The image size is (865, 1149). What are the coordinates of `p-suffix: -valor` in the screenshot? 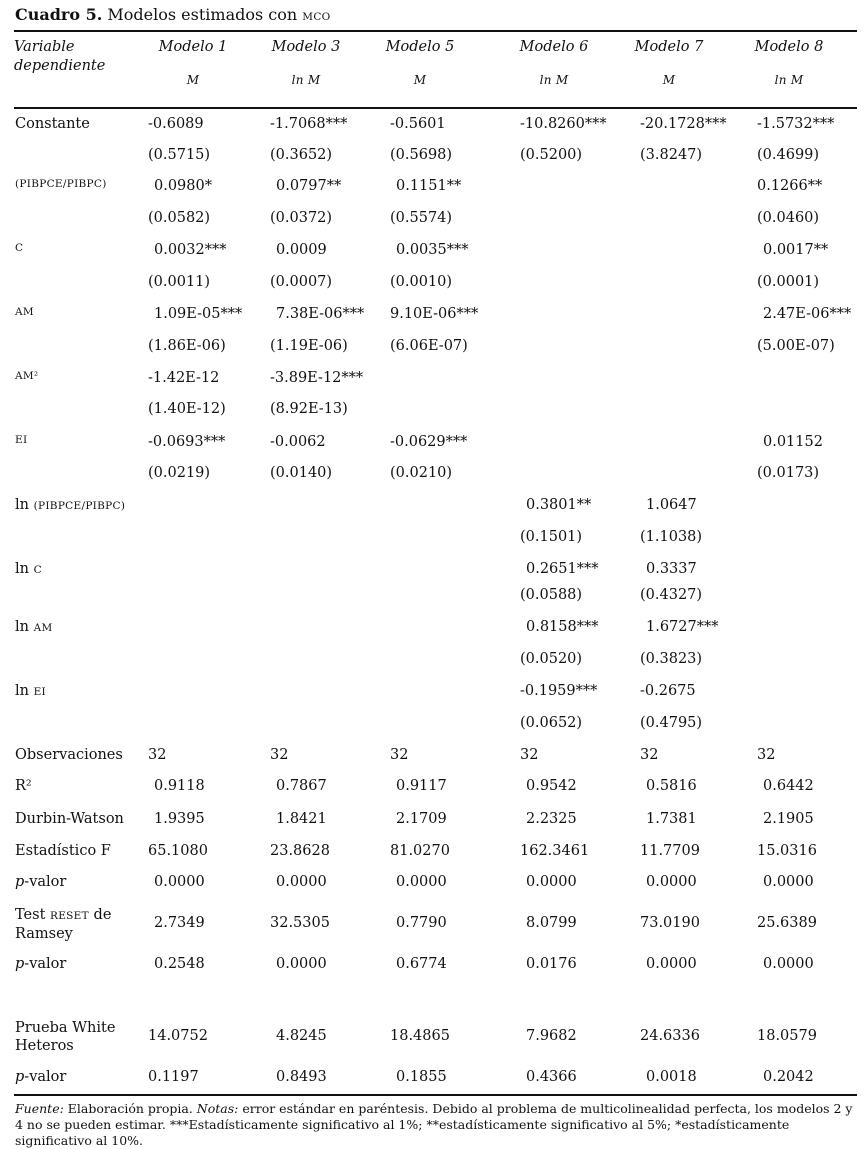 It's located at (45, 964).